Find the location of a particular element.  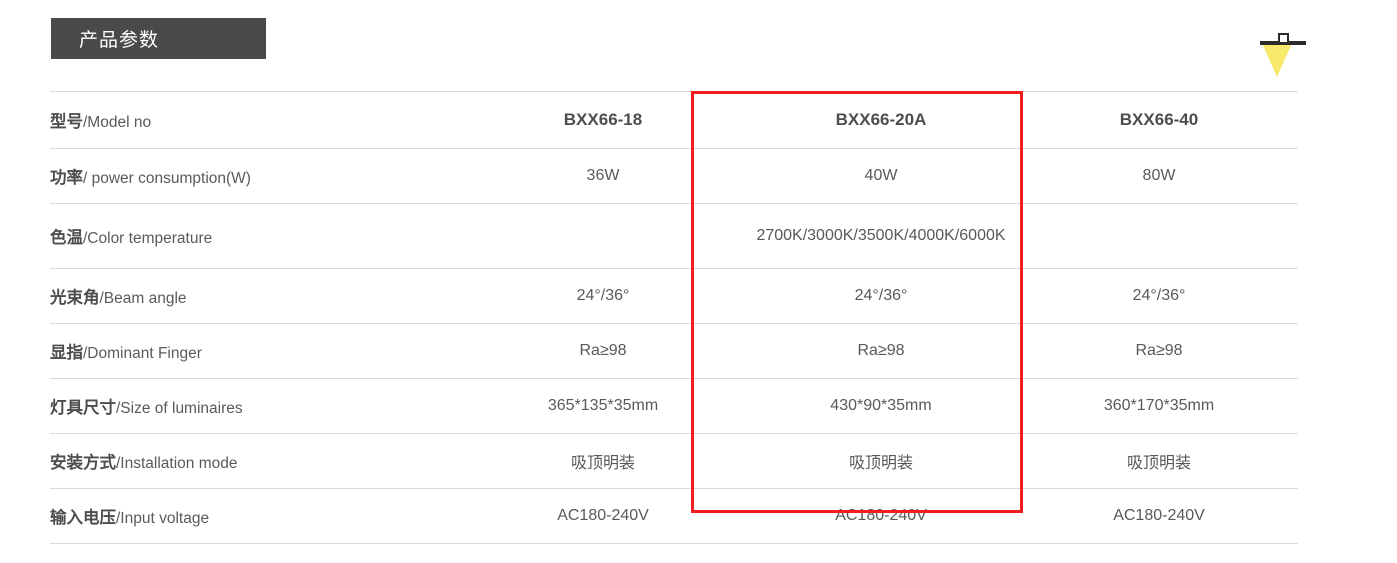

page-title-badge: 产品参数 is located at coordinates (158, 38).